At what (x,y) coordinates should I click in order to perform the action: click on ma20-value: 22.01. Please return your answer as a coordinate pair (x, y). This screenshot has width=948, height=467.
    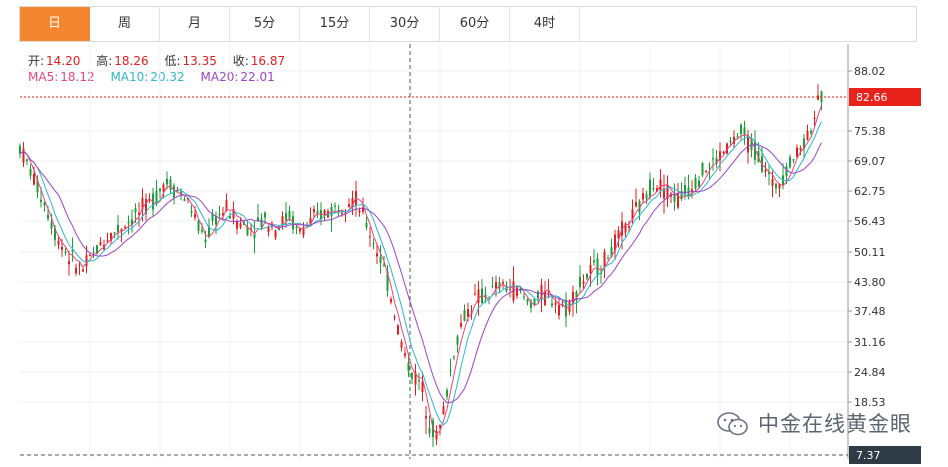
    Looking at the image, I should click on (257, 77).